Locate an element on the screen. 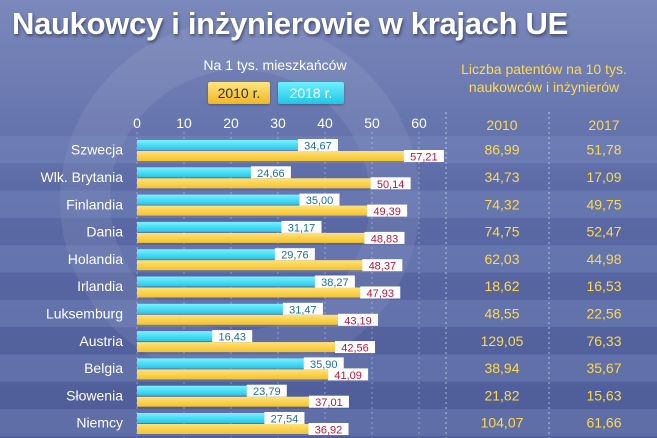  patents-2017-value: 76,33 is located at coordinates (603, 341).